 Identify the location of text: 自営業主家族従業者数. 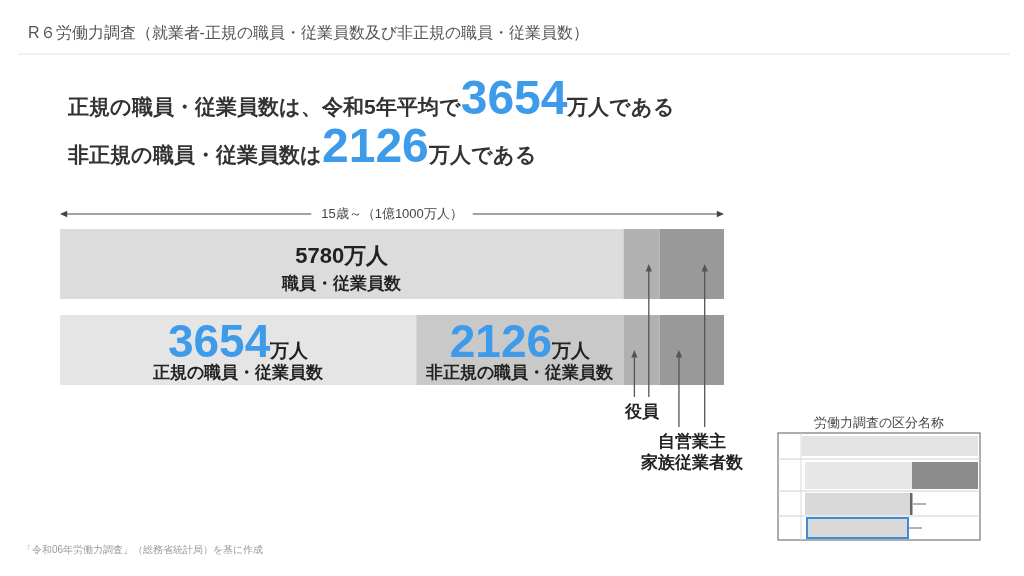
(691, 452).